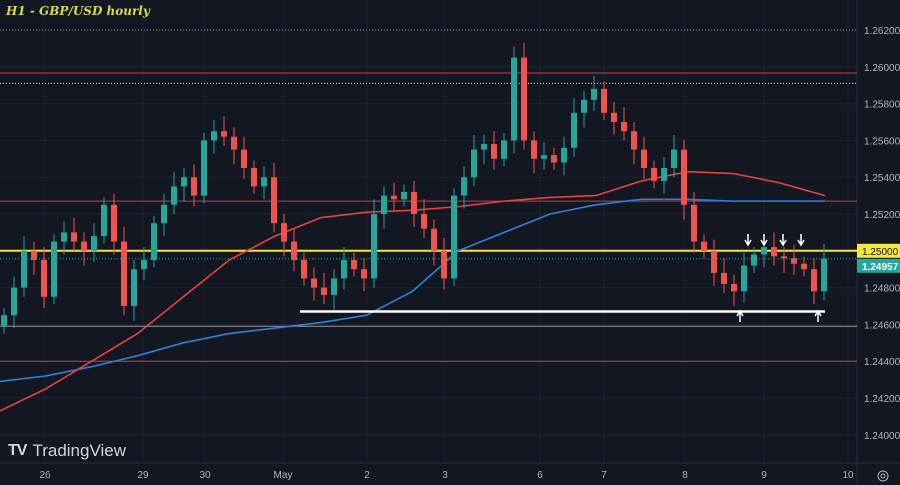 The height and width of the screenshot is (485, 900). What do you see at coordinates (283, 475) in the screenshot?
I see `x-tick-label: May` at bounding box center [283, 475].